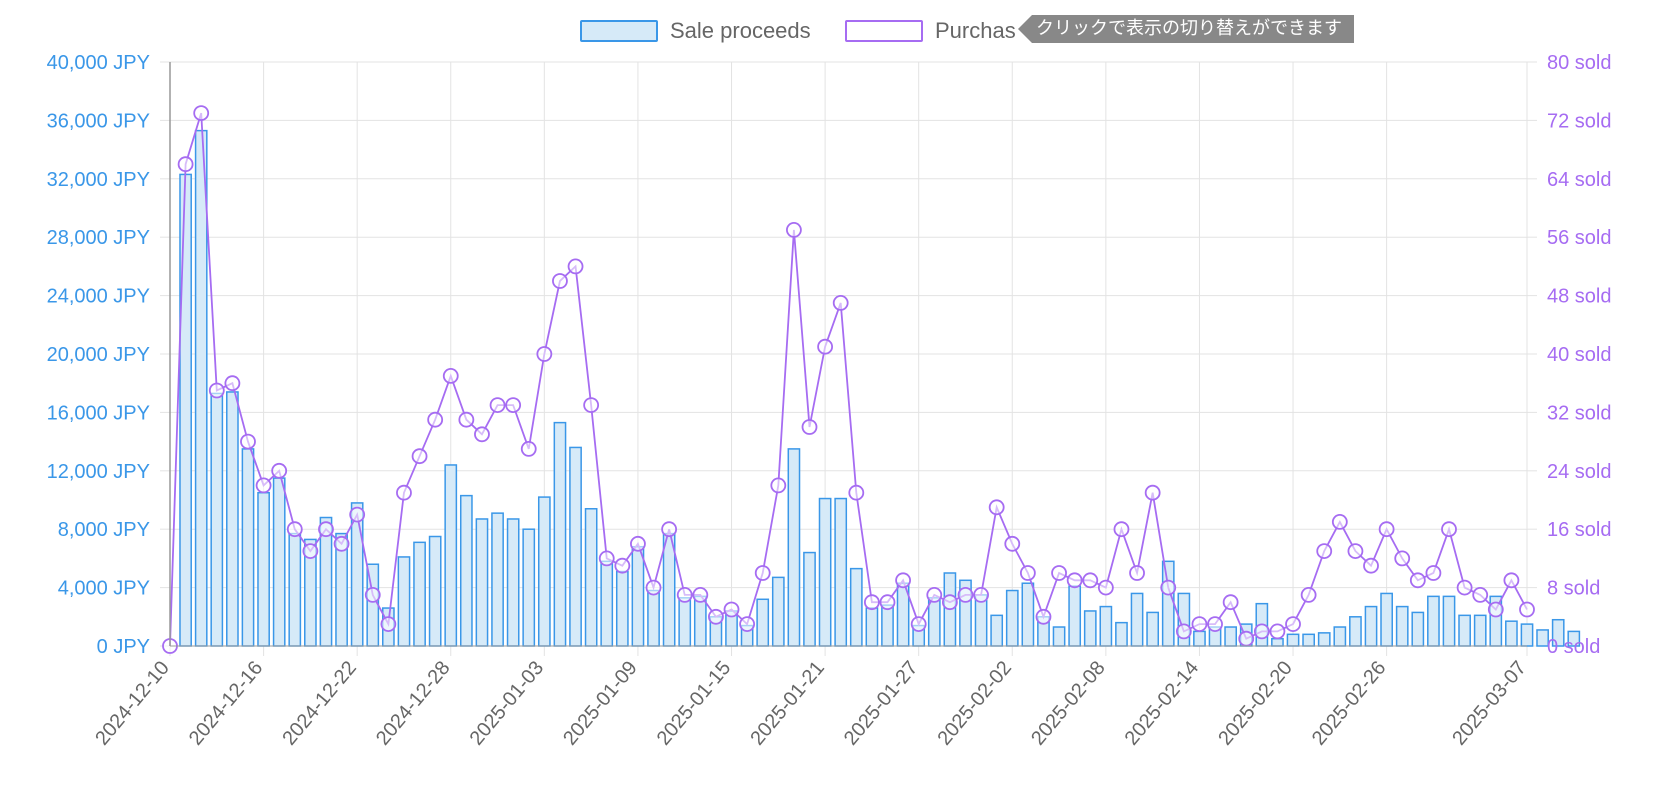 Image resolution: width=1656 pixels, height=790 pixels. What do you see at coordinates (1579, 355) in the screenshot?
I see `y-right-tick-label: 40 sold` at bounding box center [1579, 355].